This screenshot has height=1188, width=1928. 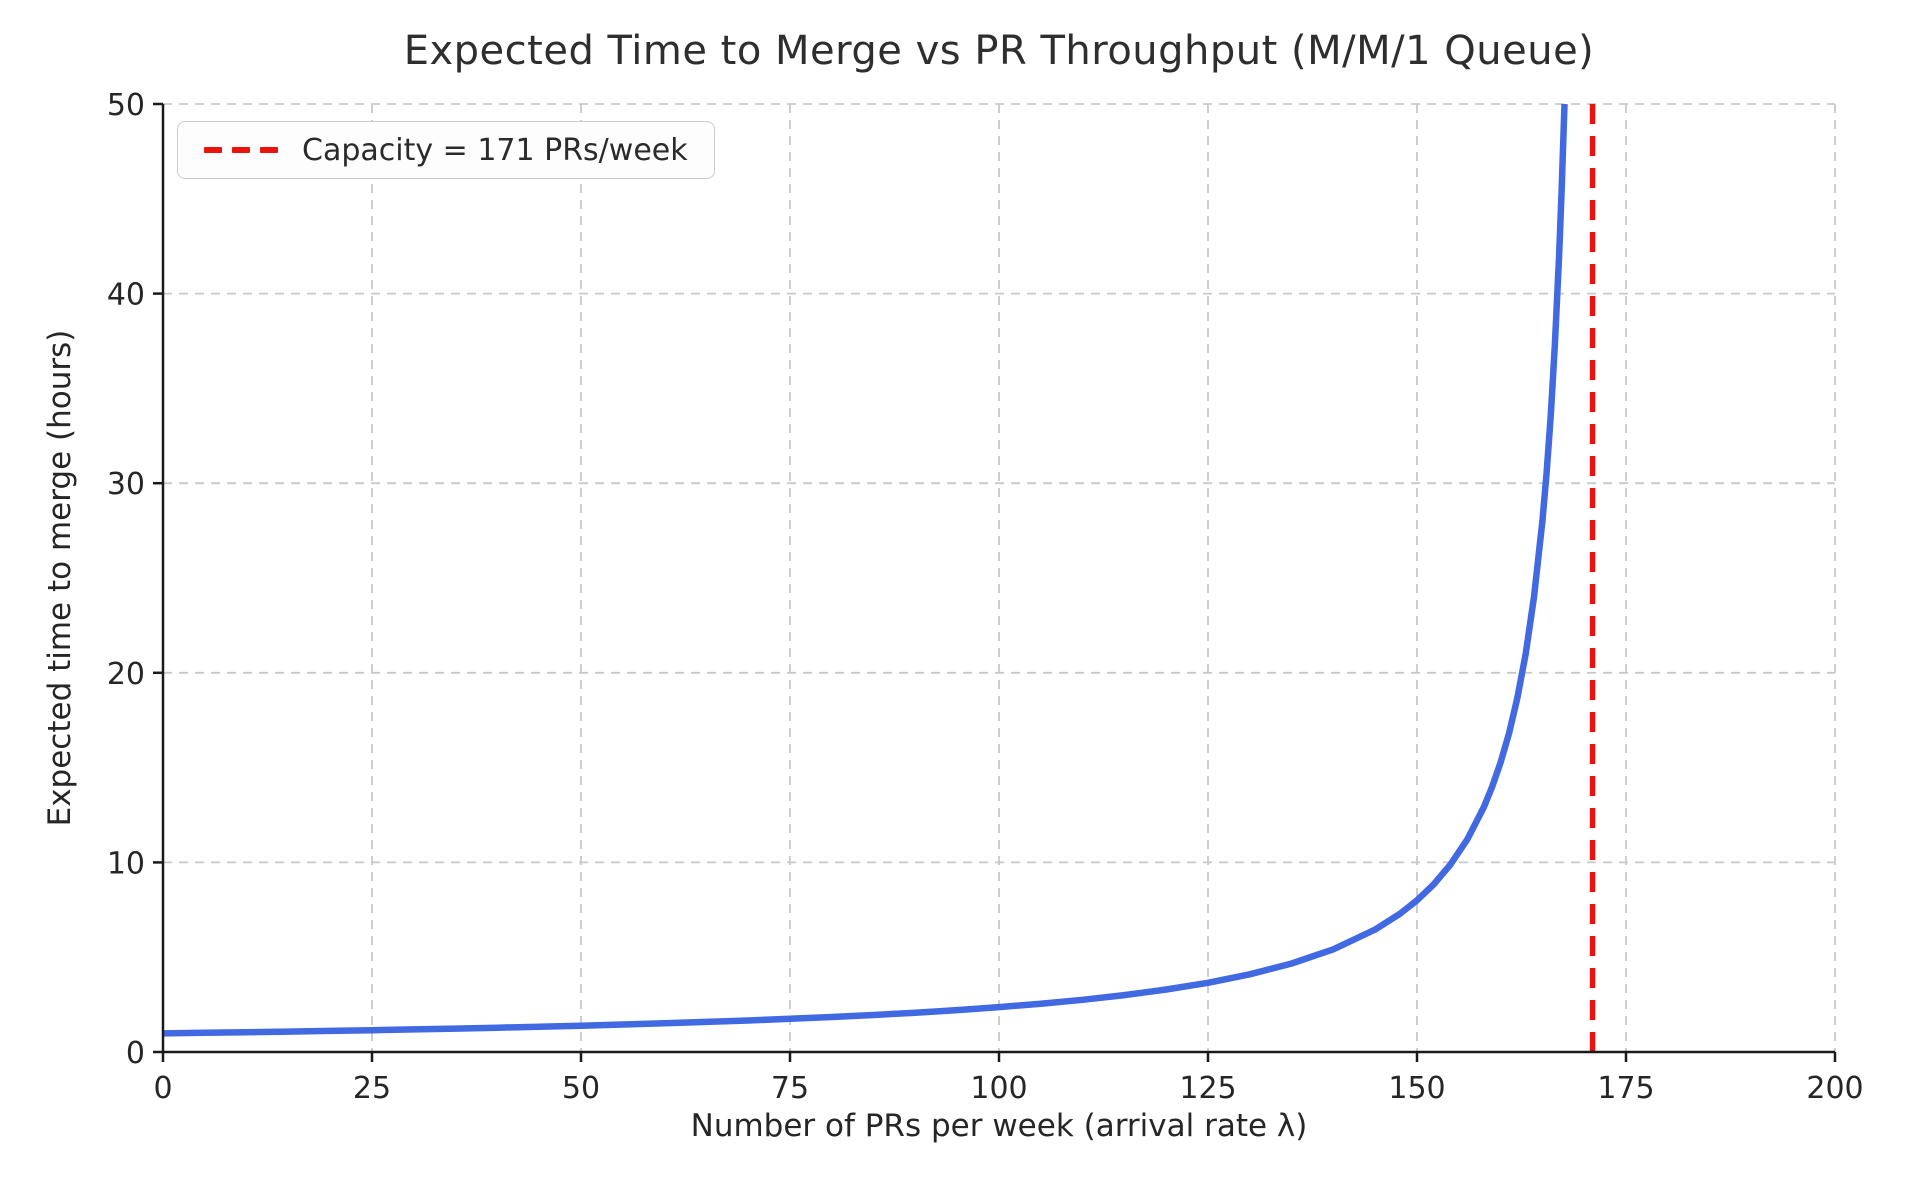 I want to click on y-tick-label-10: 10, so click(x=126, y=863).